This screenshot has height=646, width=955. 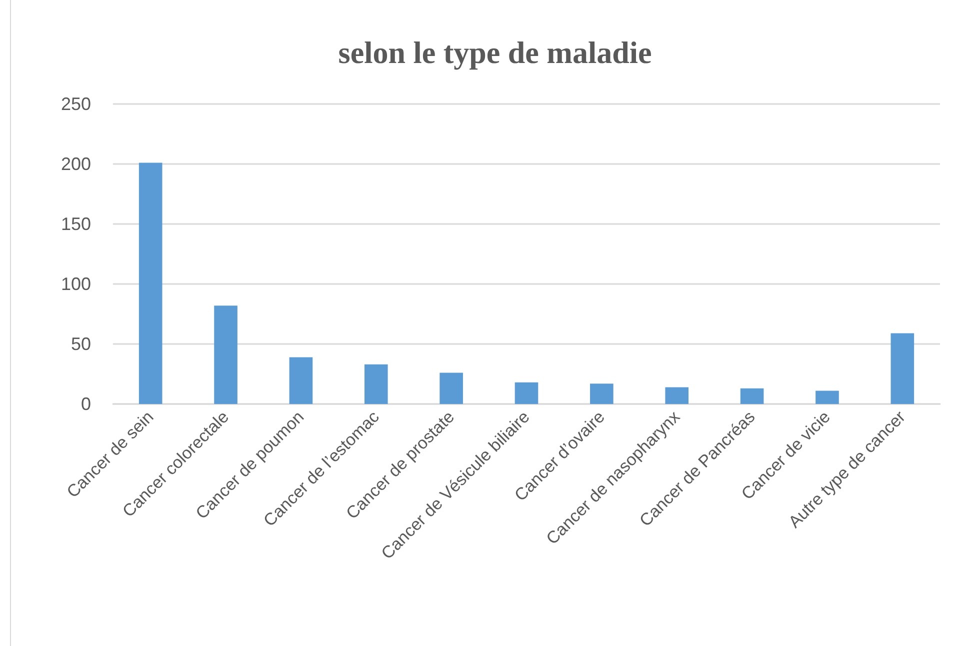 I want to click on y-tick-label: 250, so click(x=75, y=104).